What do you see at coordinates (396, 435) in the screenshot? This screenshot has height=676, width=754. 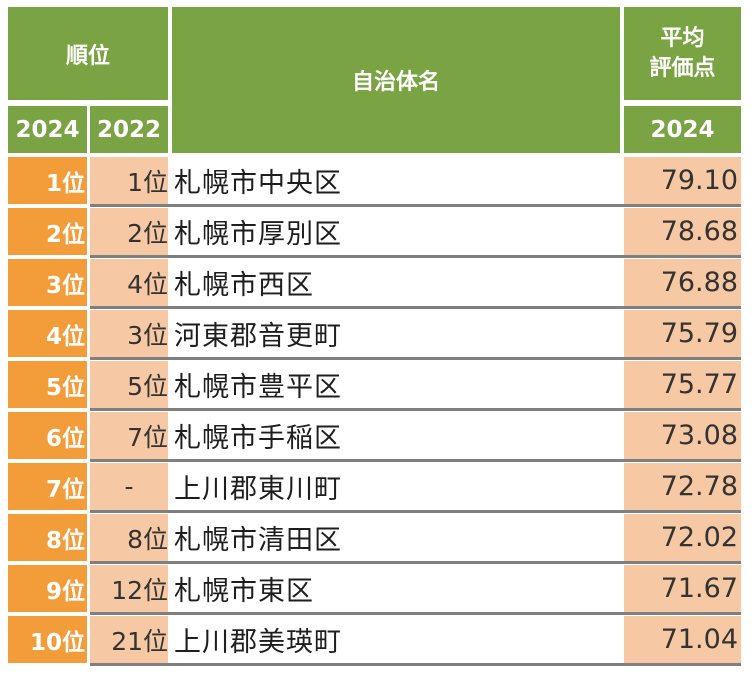 I see `municipality-name: 札幌市手稲区` at bounding box center [396, 435].